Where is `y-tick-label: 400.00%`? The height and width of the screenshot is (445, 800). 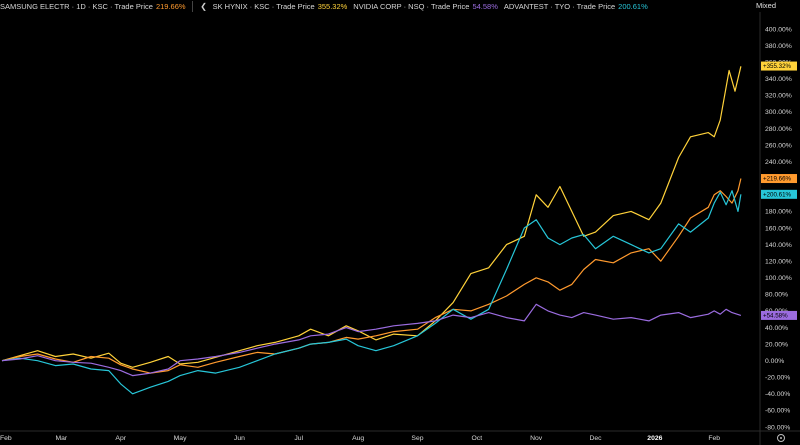
y-tick-label: 400.00% is located at coordinates (778, 29).